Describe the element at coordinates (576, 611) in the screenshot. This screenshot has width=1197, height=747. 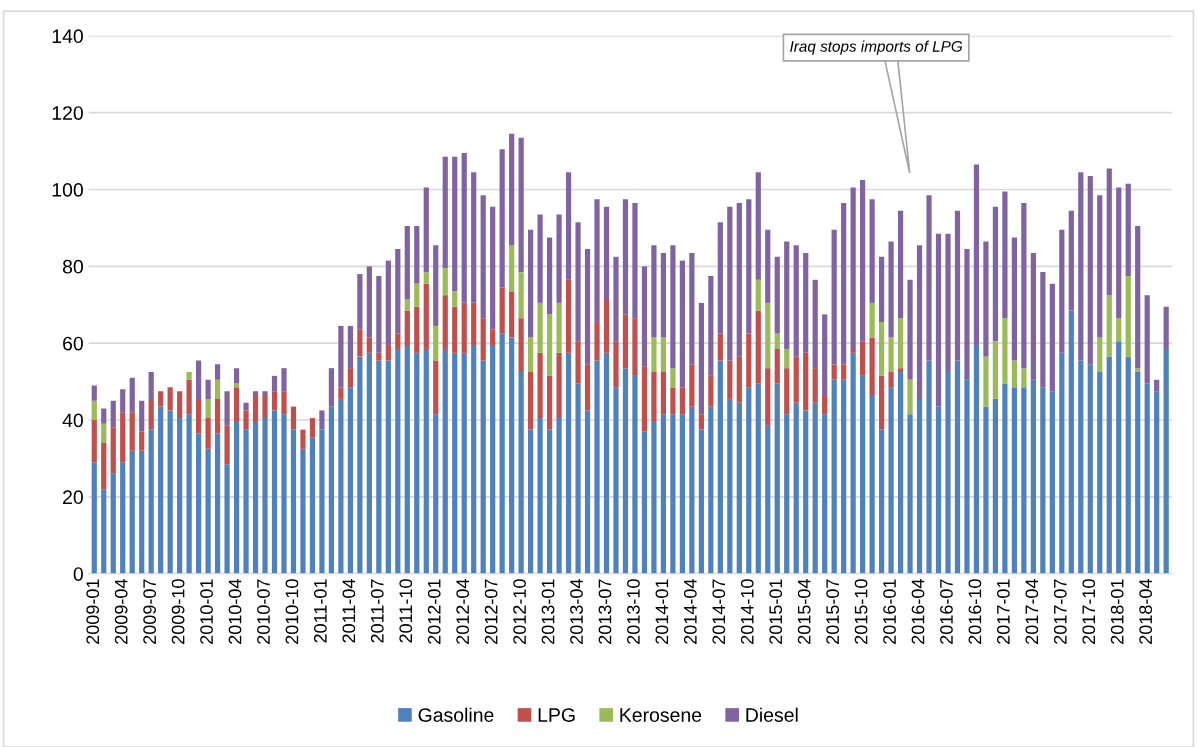
I see `x-tick-label: 2013-04` at that location.